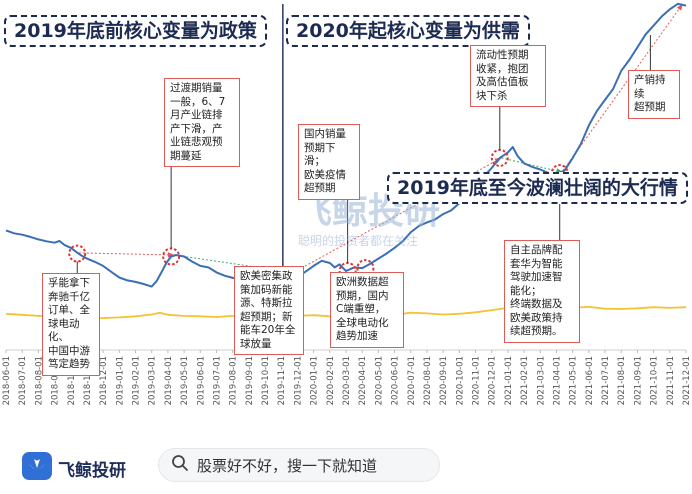 The width and height of the screenshot is (692, 494). Describe the element at coordinates (536, 317) in the screenshot. I see `annotation-line: 欧美政策持` at that location.